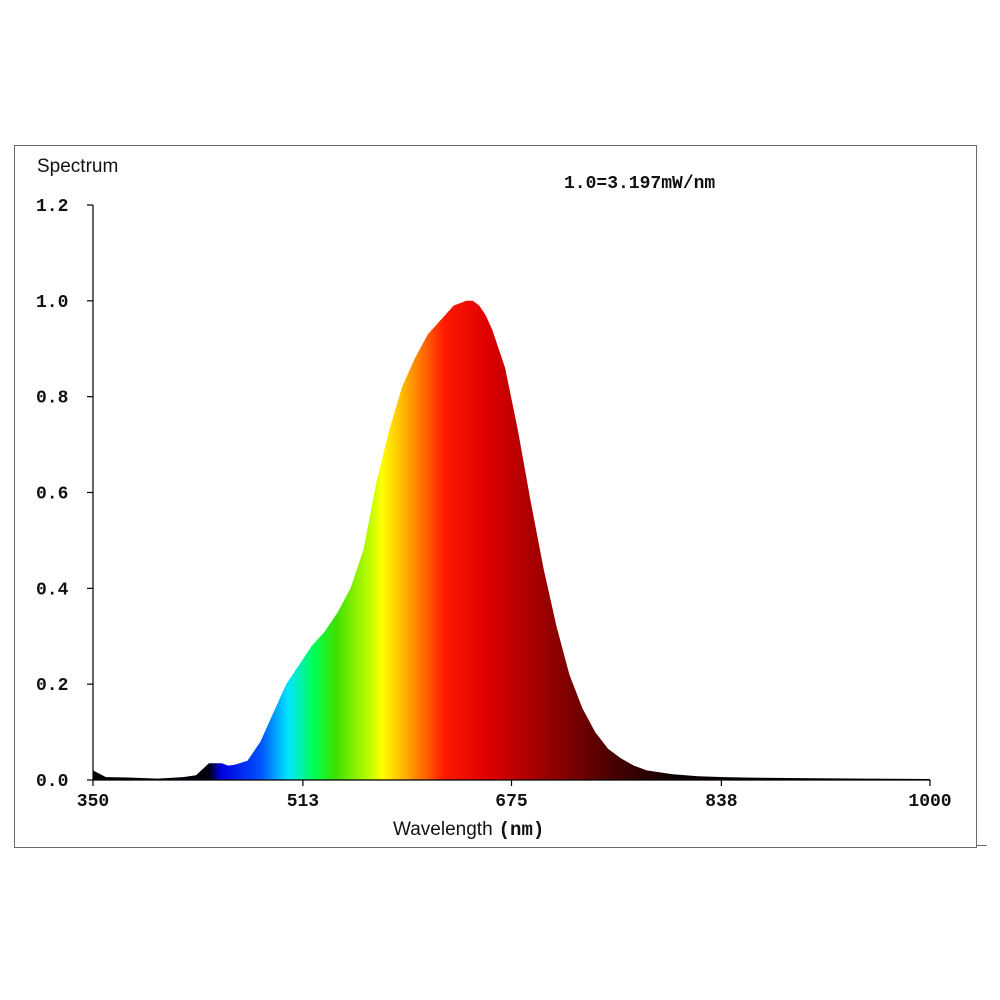  What do you see at coordinates (522, 830) in the screenshot?
I see `x-axis-label-unit: (nm)` at bounding box center [522, 830].